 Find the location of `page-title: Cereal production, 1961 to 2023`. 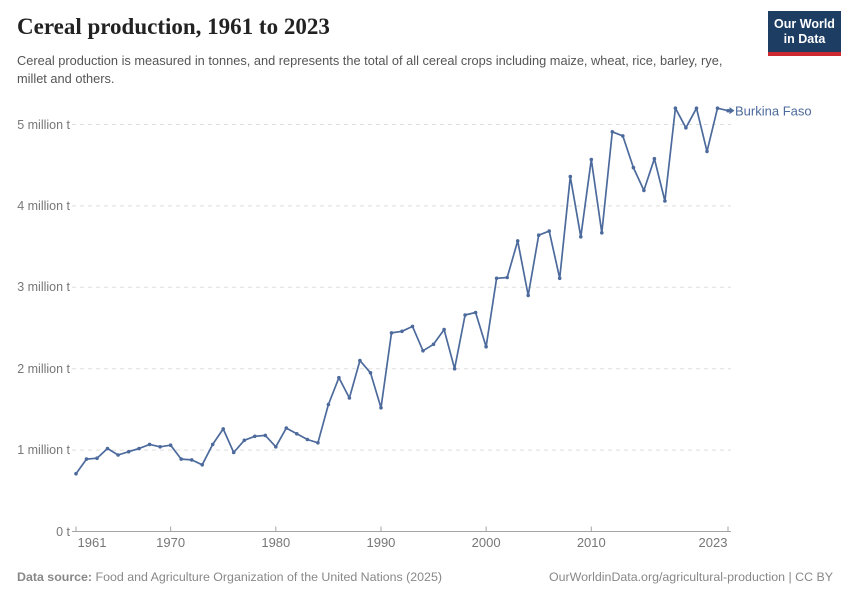

page-title: Cereal production, 1961 to 2023 is located at coordinates (173, 26).